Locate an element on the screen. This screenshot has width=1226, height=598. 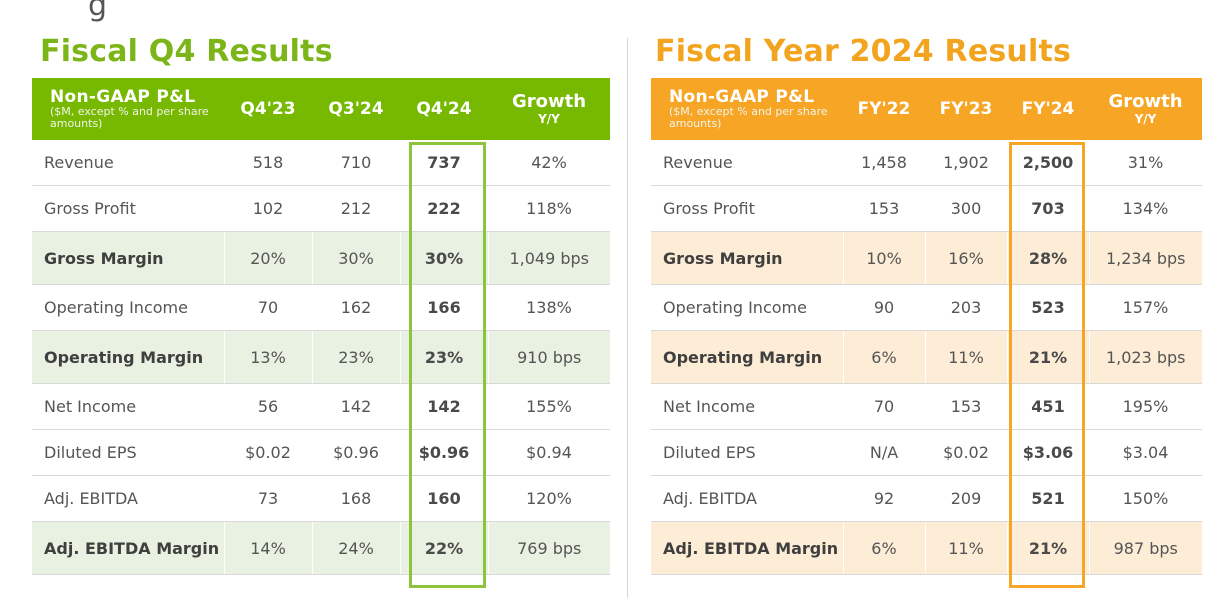
table-cell: 16% is located at coordinates (966, 258).